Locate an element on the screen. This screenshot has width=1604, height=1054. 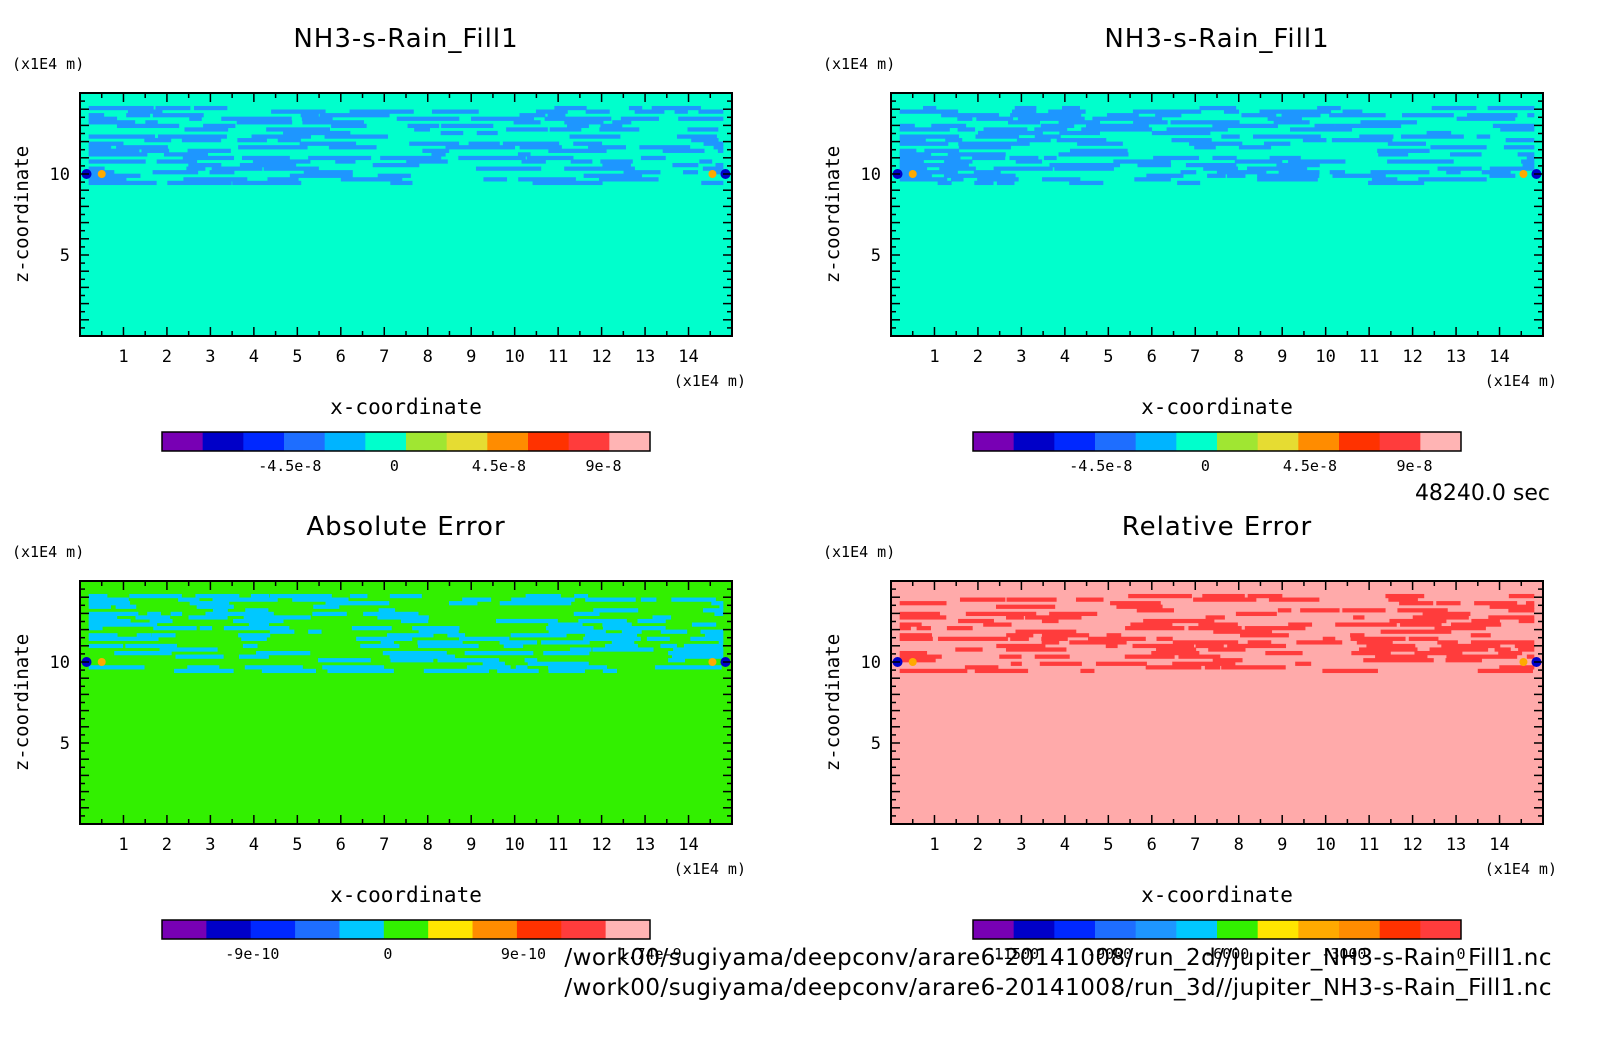
colorbar-tick-label: -4.5e-8 is located at coordinates (1100, 466).